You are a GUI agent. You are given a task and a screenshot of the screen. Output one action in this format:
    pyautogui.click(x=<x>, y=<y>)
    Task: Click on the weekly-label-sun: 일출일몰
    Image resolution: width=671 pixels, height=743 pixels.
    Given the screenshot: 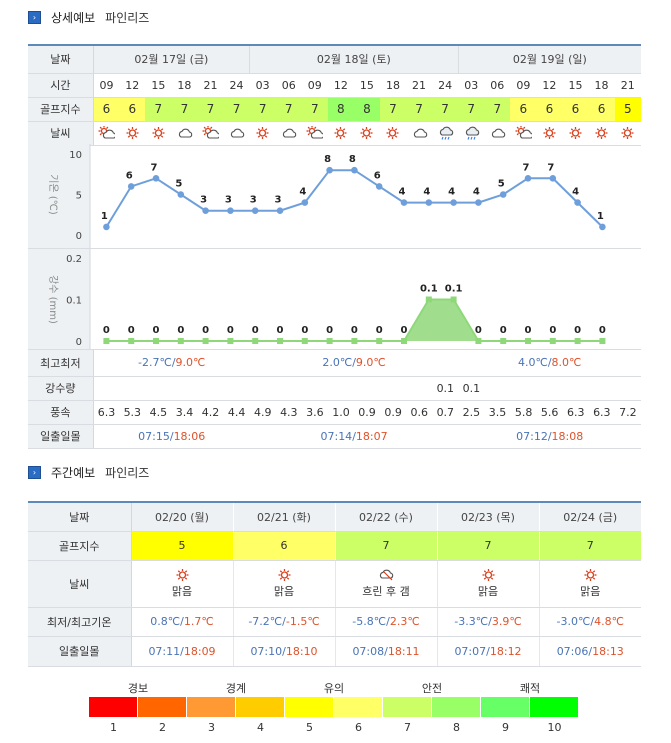 What is the action you would take?
    pyautogui.click(x=80, y=651)
    